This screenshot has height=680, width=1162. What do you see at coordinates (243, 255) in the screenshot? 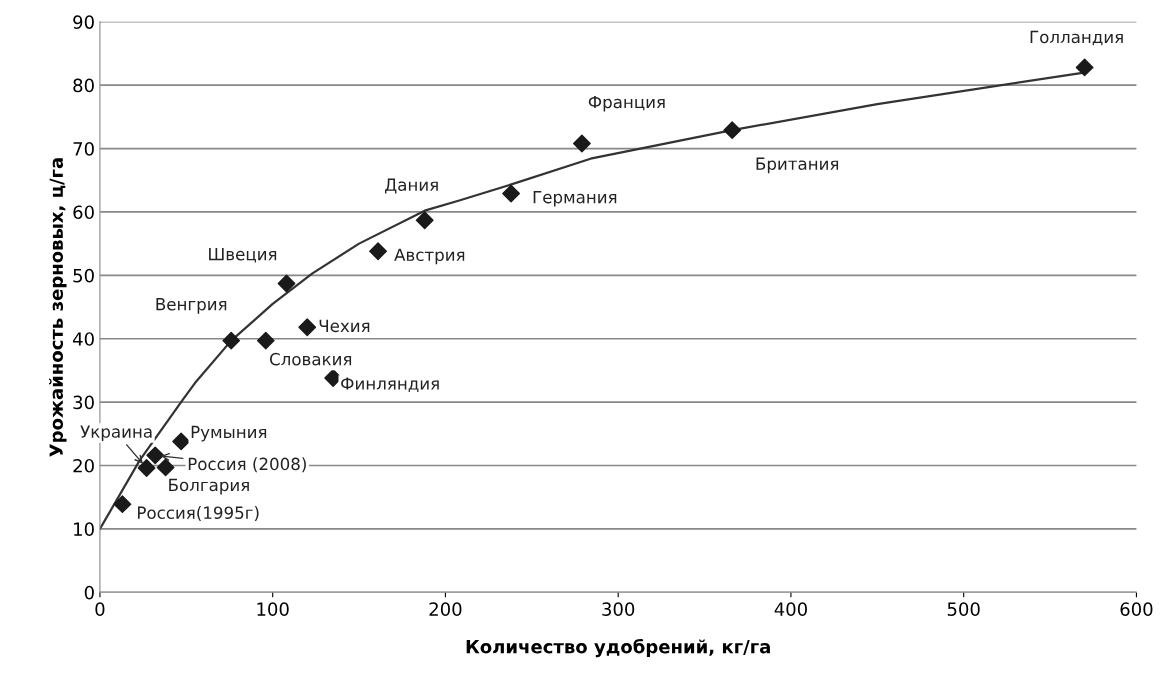
I see `annotation: Швеция` at bounding box center [243, 255].